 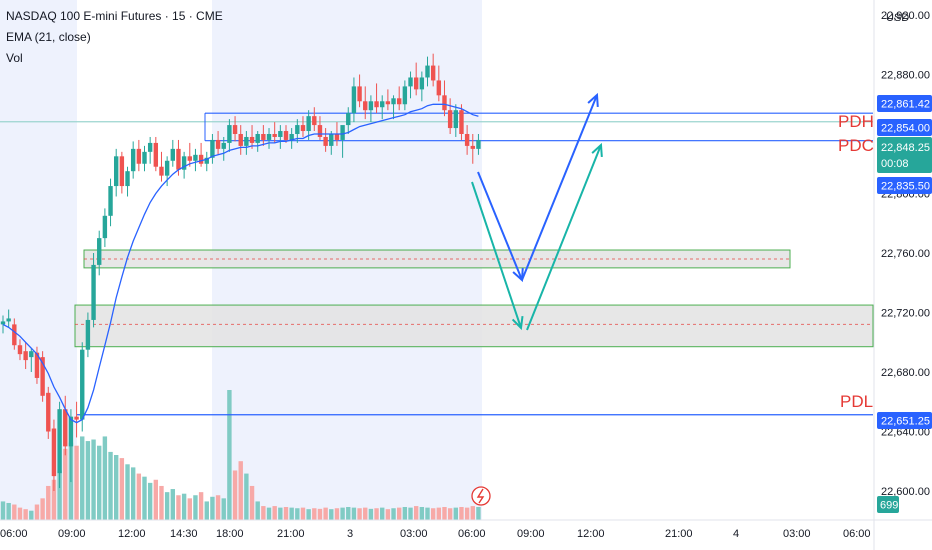 What do you see at coordinates (14, 534) in the screenshot?
I see `time-tick-label: 06:00` at bounding box center [14, 534].